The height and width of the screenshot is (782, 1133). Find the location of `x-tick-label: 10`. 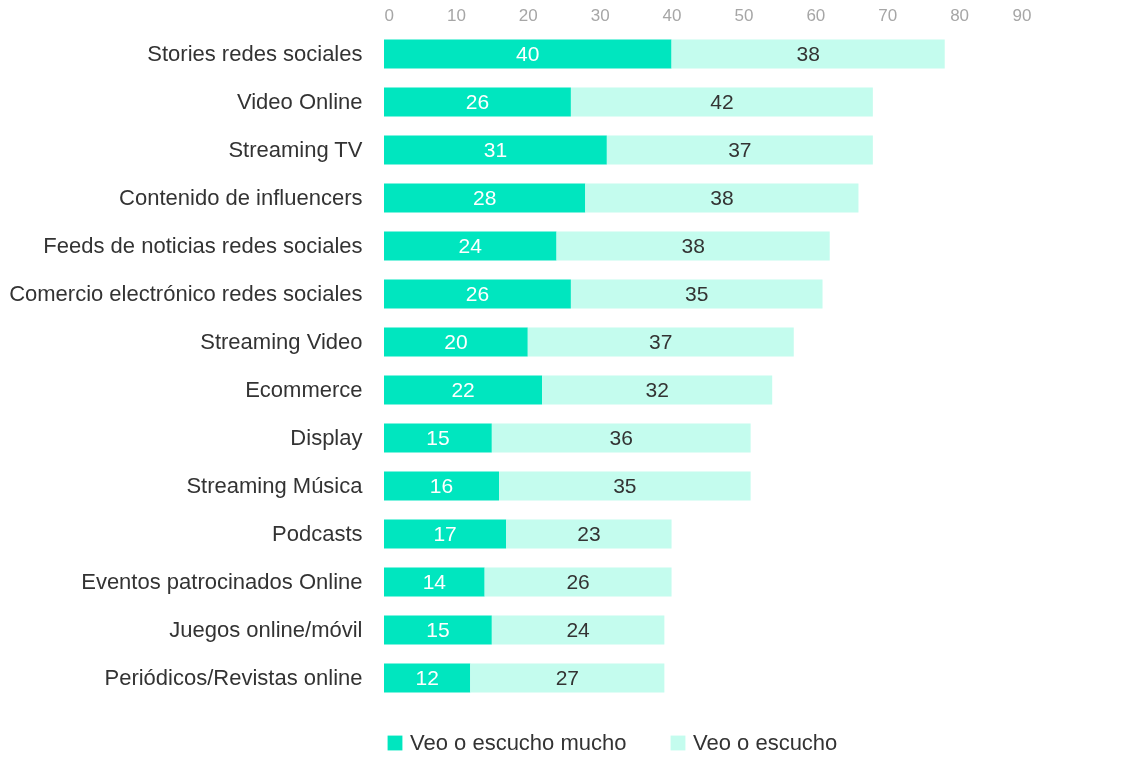

x-tick-label: 10 is located at coordinates (456, 15).